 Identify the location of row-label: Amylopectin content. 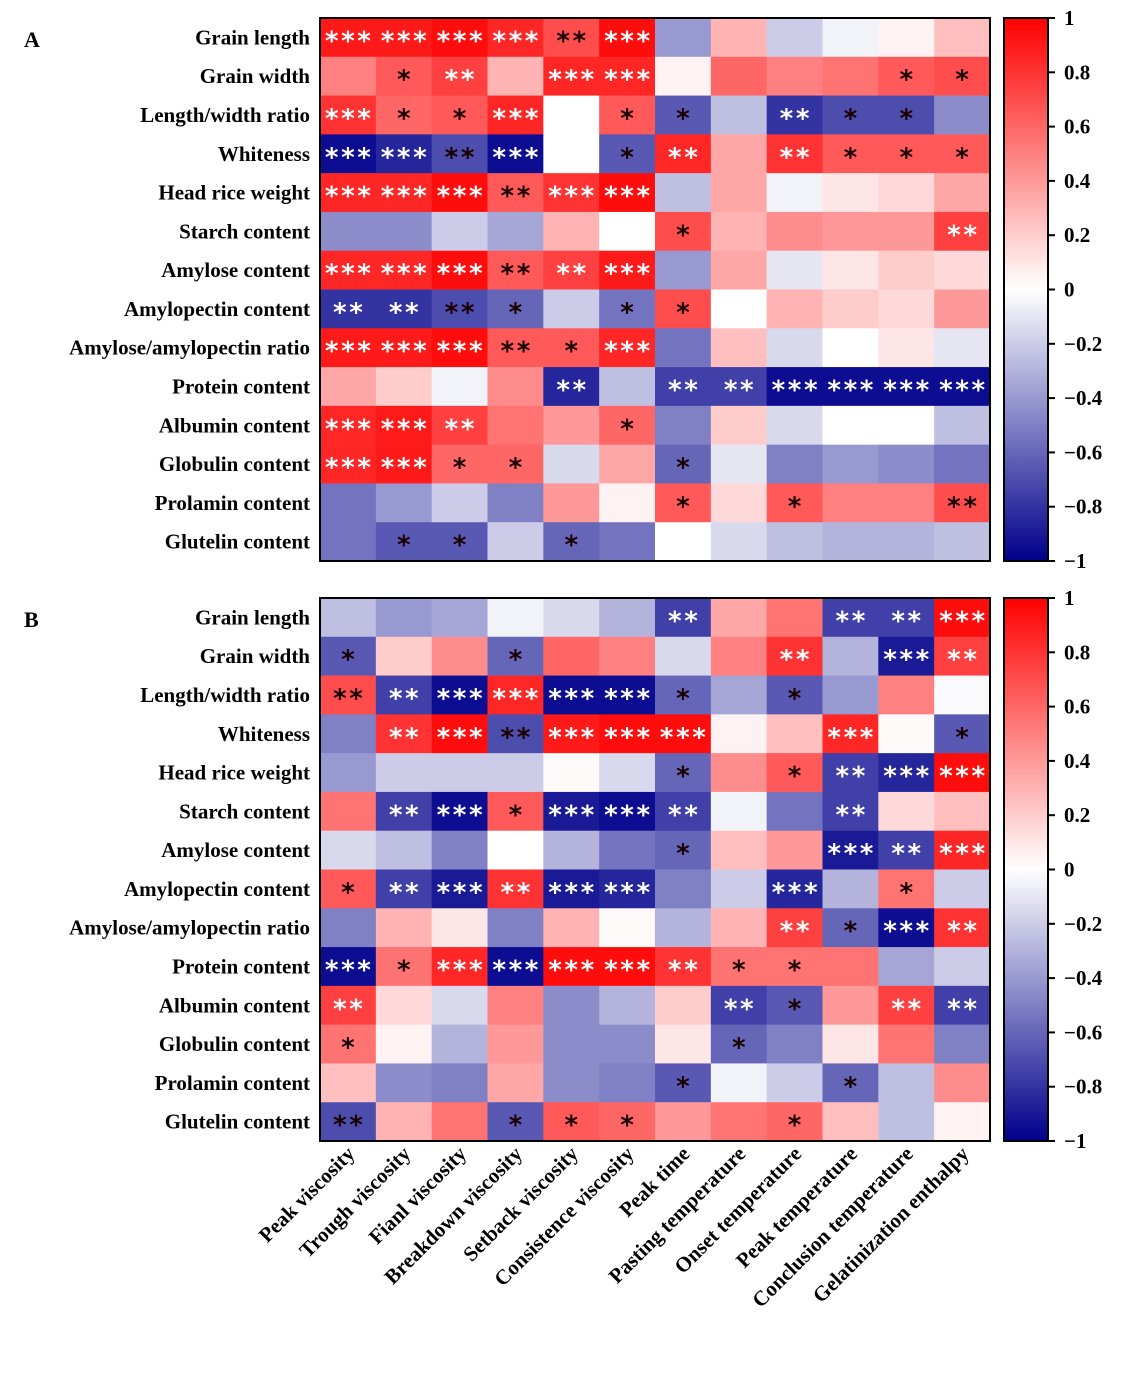
(217, 309).